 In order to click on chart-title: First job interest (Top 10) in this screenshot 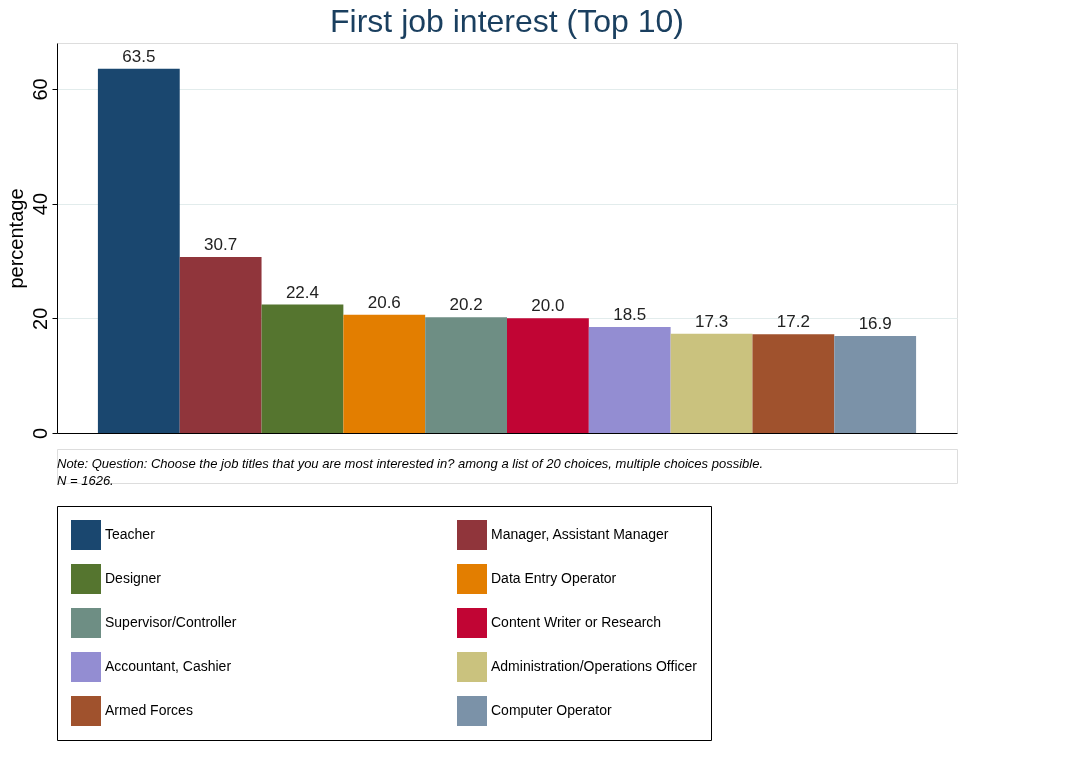, I will do `click(507, 21)`.